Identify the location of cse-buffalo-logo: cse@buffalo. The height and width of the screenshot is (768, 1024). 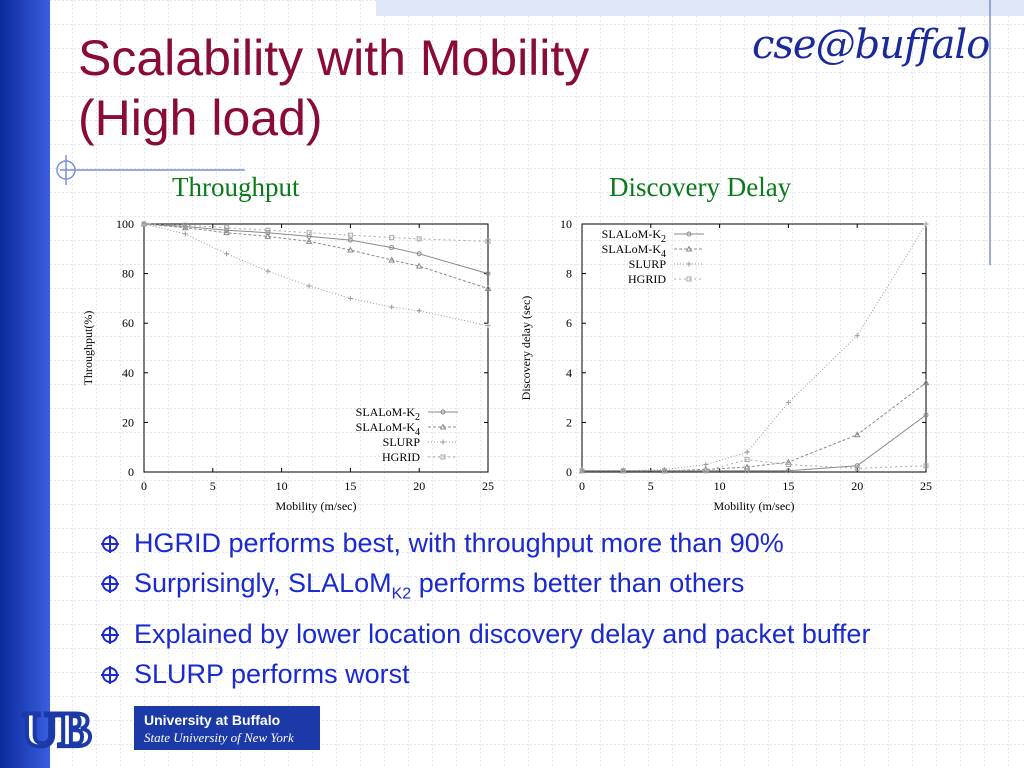
(871, 45).